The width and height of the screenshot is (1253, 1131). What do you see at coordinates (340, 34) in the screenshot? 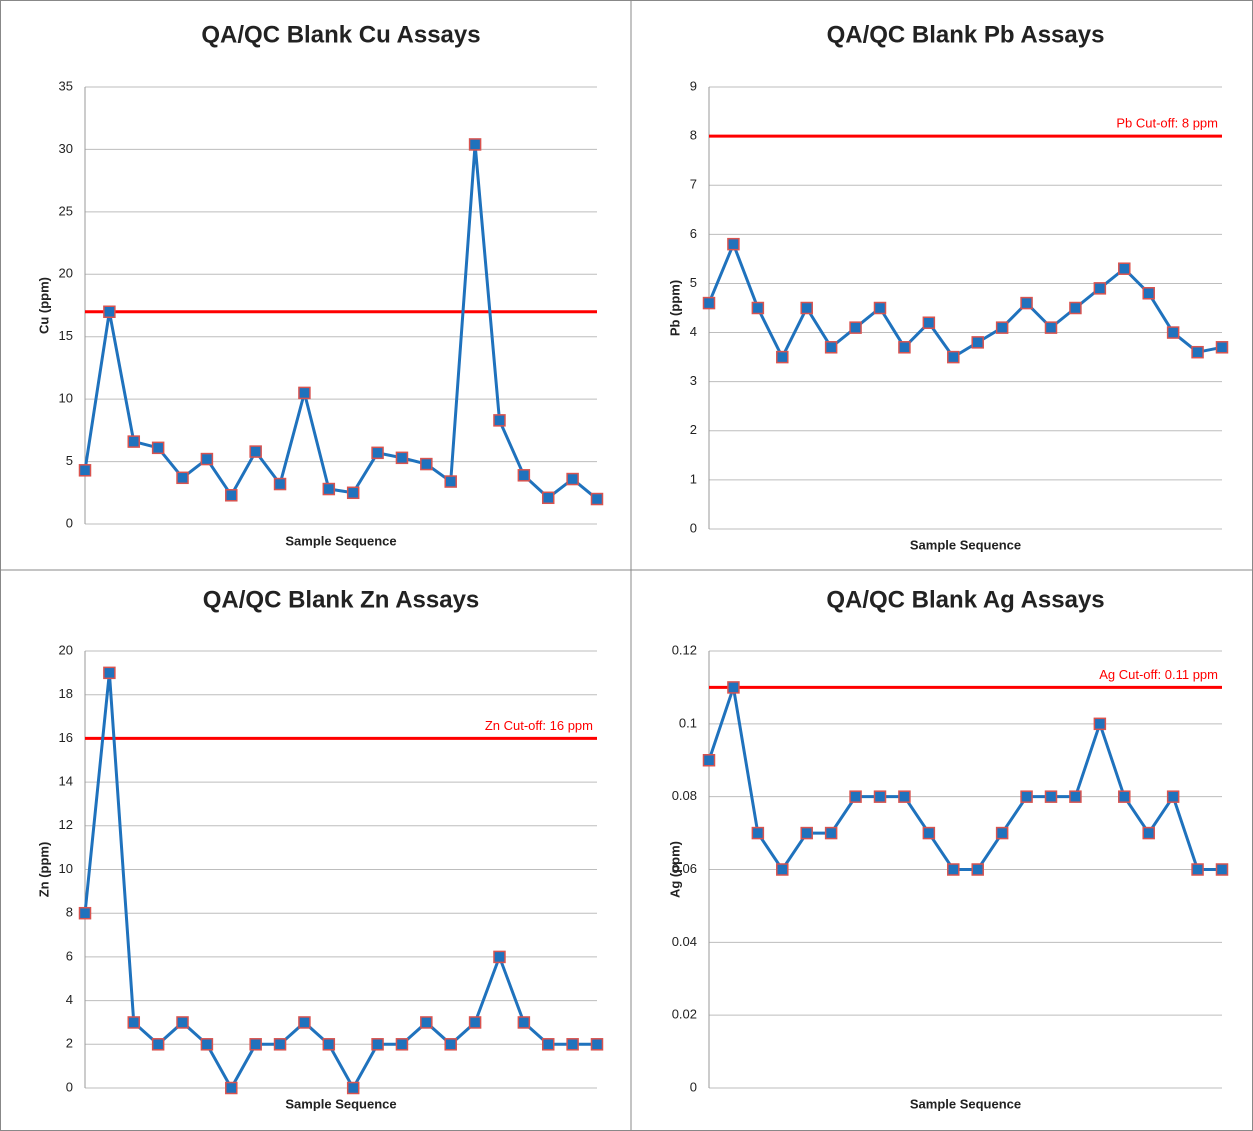
I see `chart-title: QA/QC Blank Cu Assays` at bounding box center [340, 34].